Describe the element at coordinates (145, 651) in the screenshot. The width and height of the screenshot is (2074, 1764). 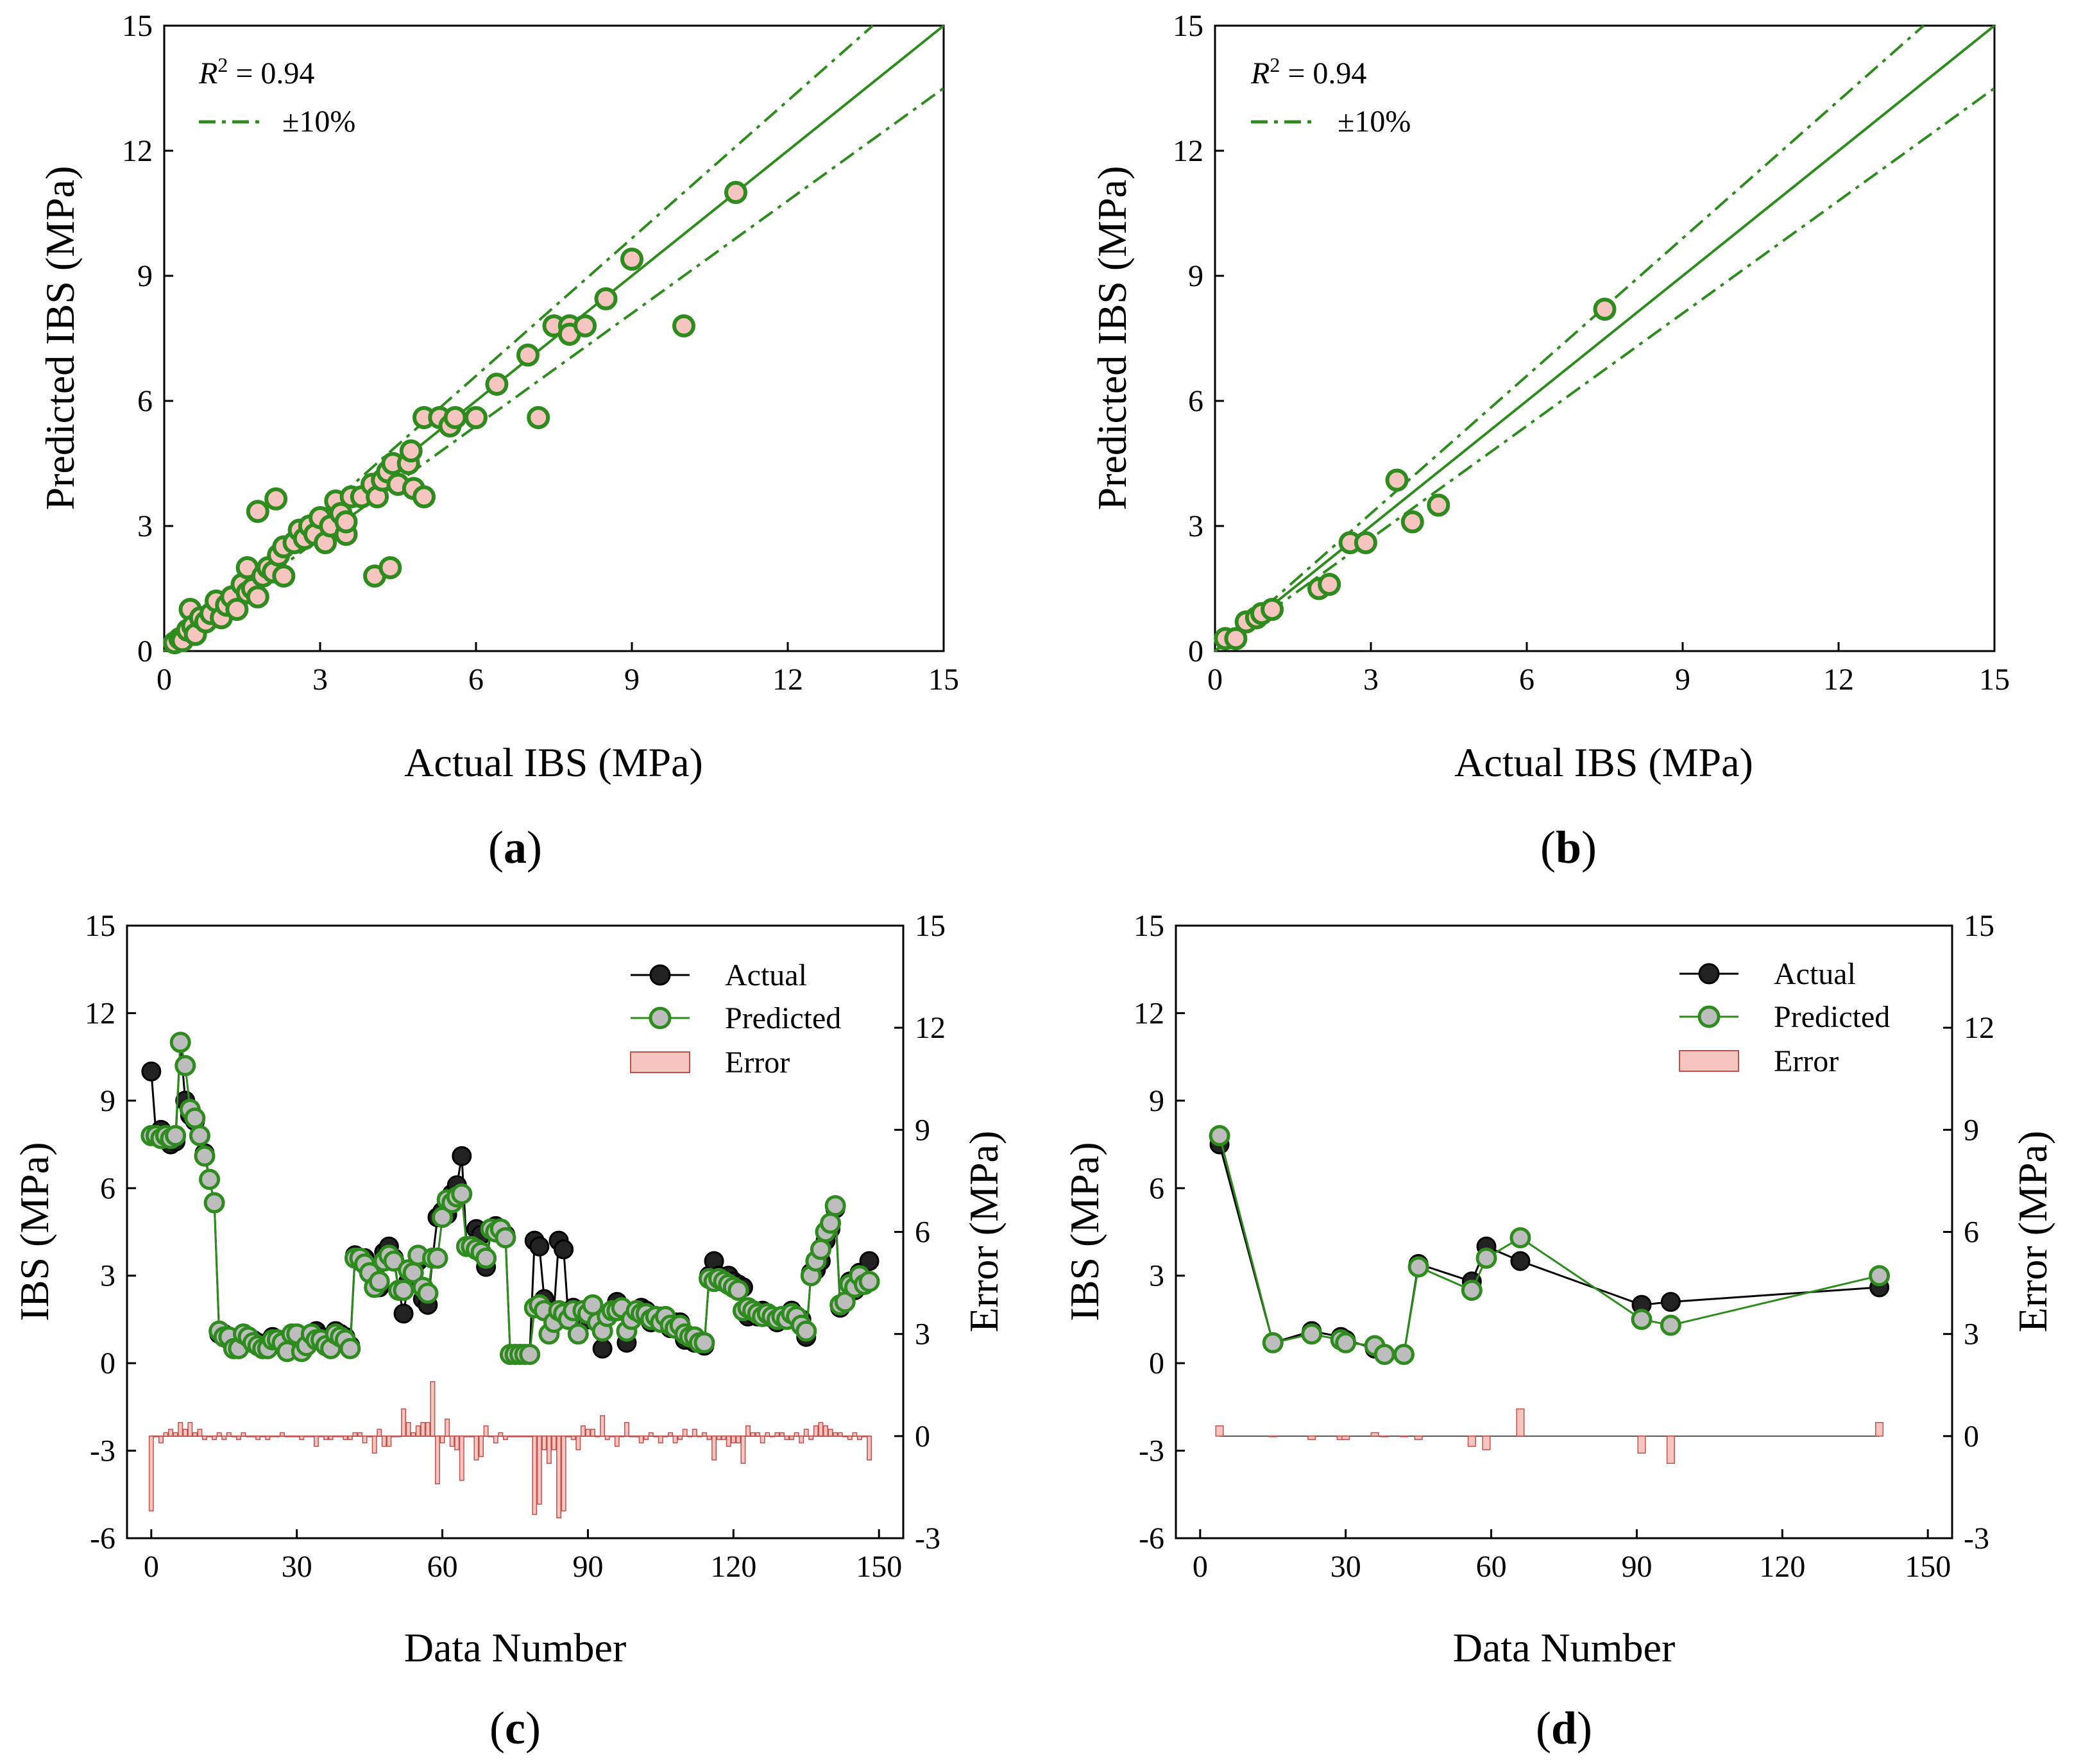
I see `y-tick-label-a: 0` at that location.